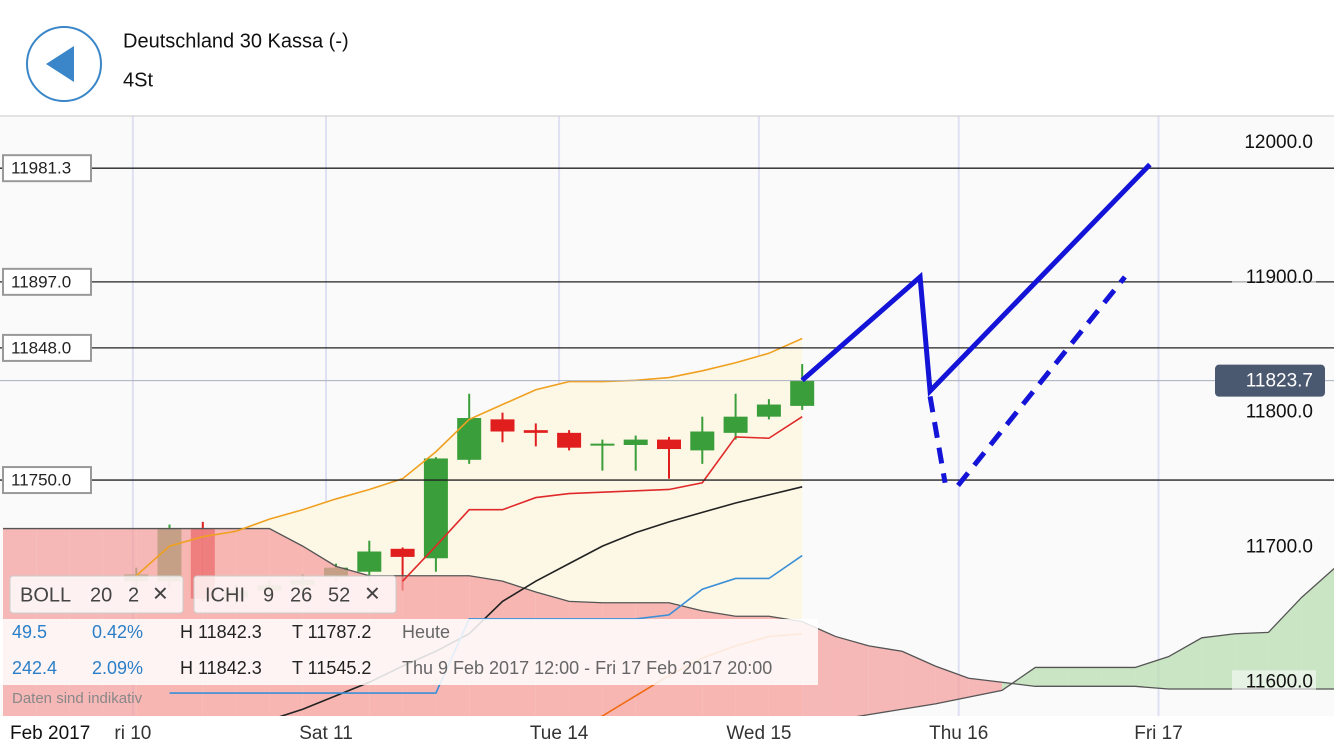  What do you see at coordinates (331, 632) in the screenshot?
I see `stat-low: T 11787.2` at bounding box center [331, 632].